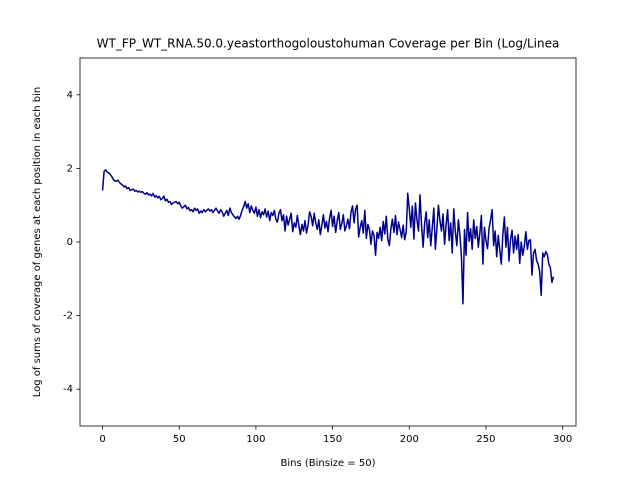 The width and height of the screenshot is (640, 480). Describe the element at coordinates (70, 242) in the screenshot. I see `y-tick-label: 0` at that location.